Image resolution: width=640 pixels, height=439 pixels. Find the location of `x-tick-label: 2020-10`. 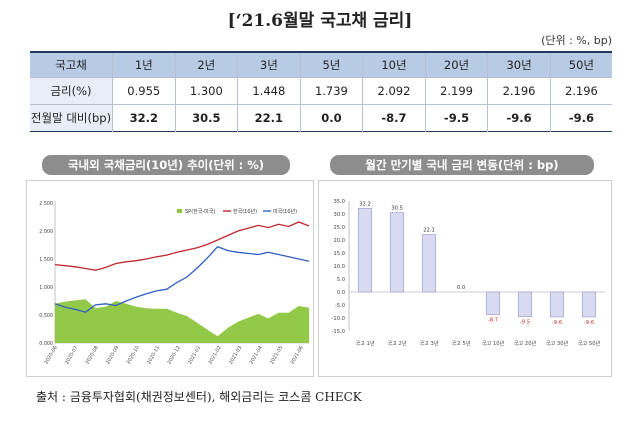

x-tick-label: 2020-10 is located at coordinates (133, 355).